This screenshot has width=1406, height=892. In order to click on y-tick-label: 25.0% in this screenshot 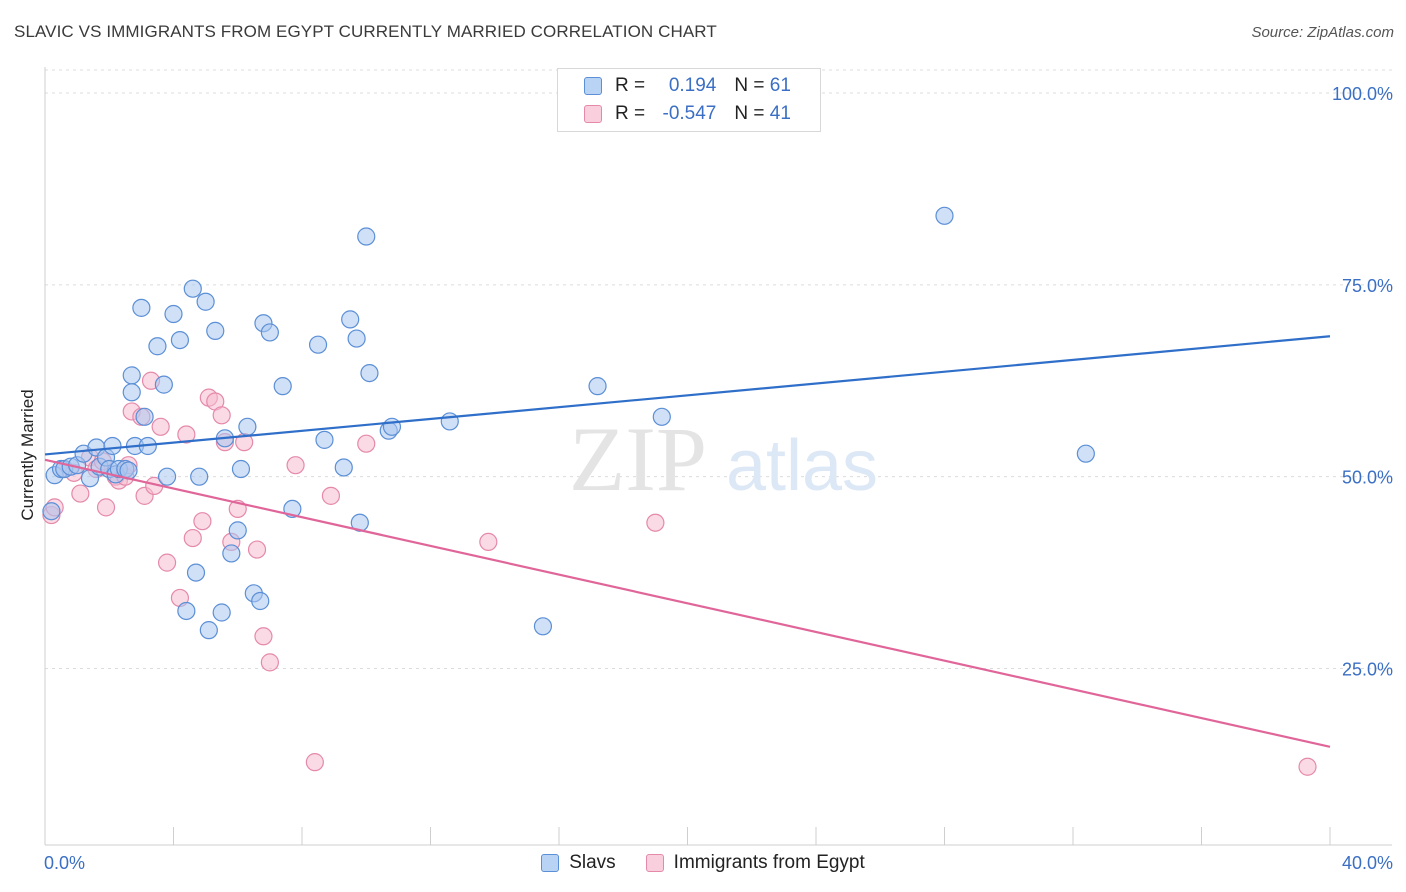, I will do `click(1367, 670)`.